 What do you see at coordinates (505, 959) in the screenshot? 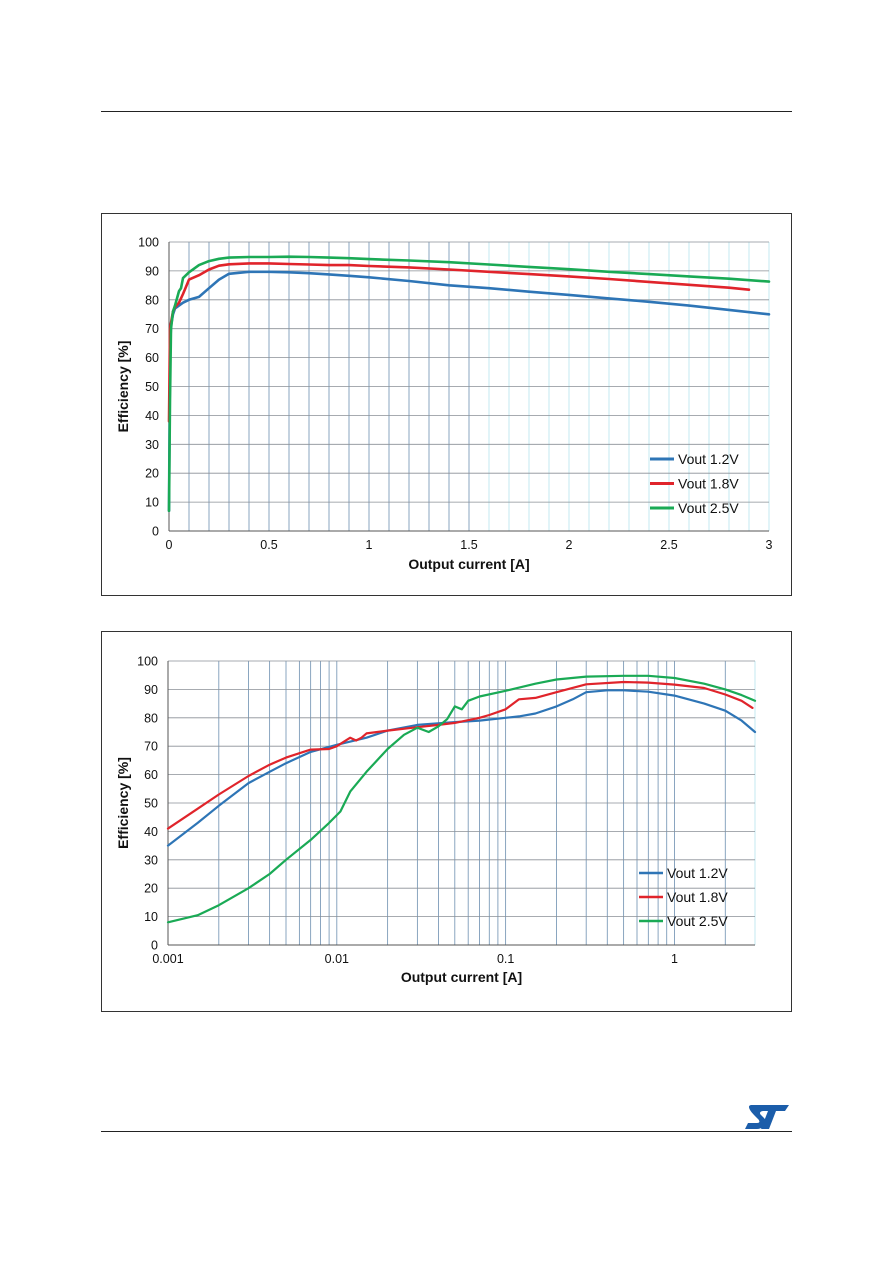
I see `x-tick-label: 0.1` at bounding box center [505, 959].